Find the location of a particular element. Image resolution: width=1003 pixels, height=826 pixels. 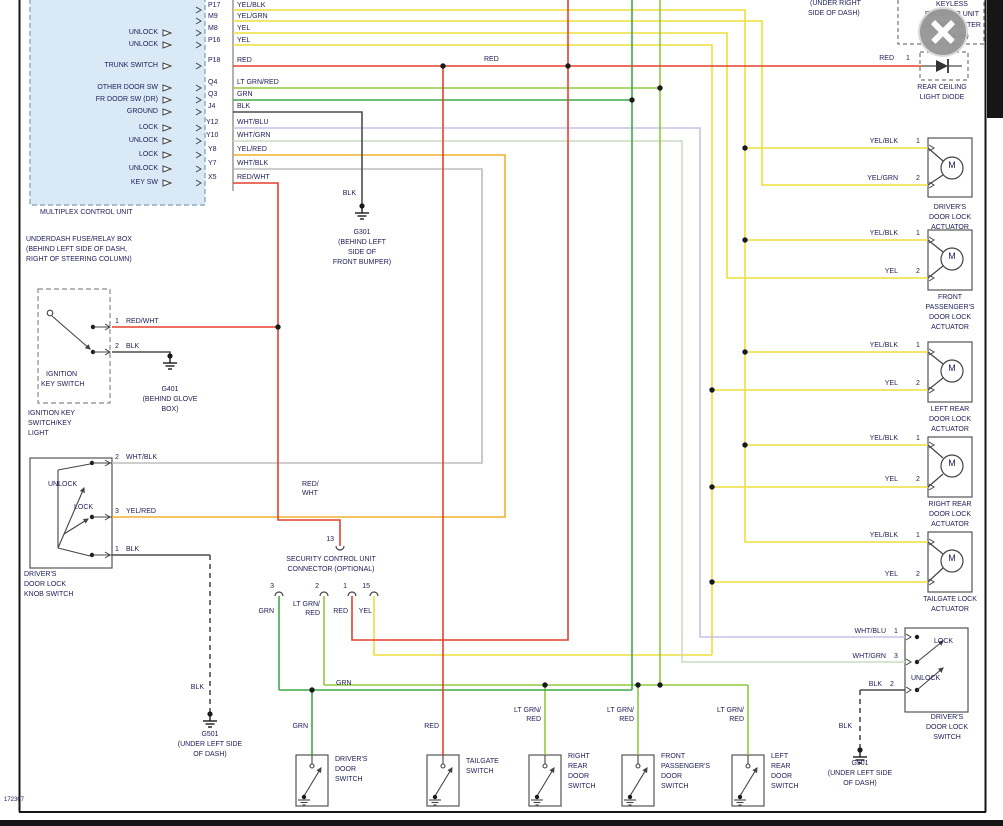

drivers-door-lock-switch-box is located at coordinates (936, 670).